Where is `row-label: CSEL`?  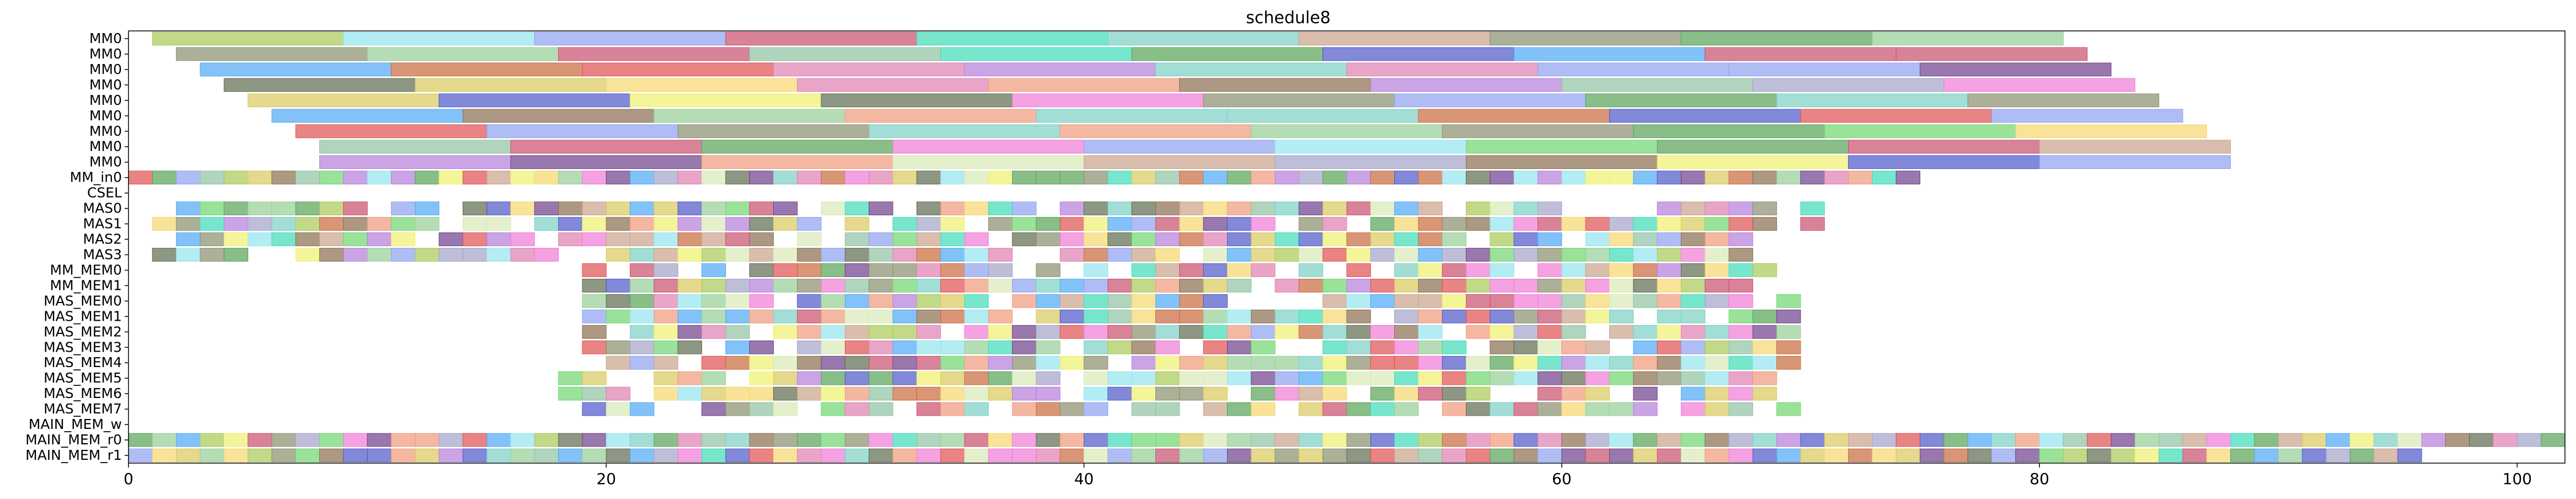
row-label: CSEL is located at coordinates (104, 193).